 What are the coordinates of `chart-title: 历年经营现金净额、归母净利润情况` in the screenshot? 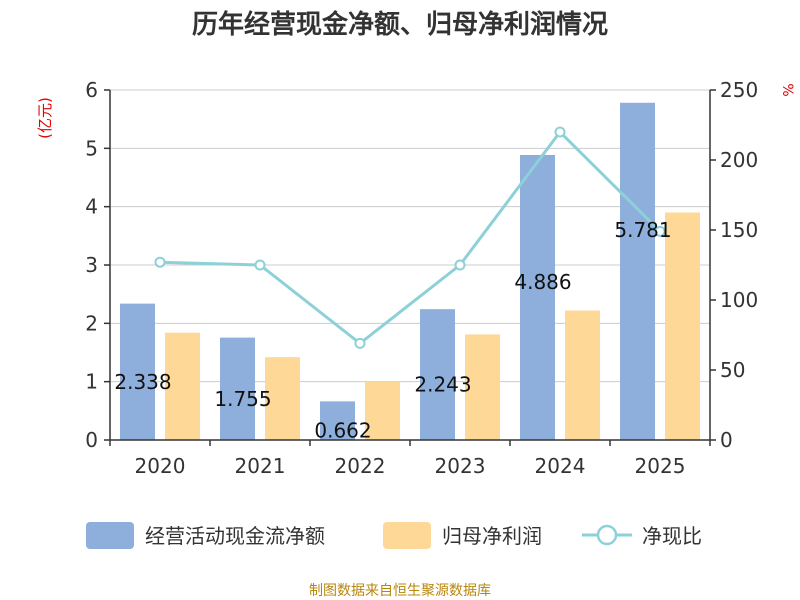 It's located at (400, 24).